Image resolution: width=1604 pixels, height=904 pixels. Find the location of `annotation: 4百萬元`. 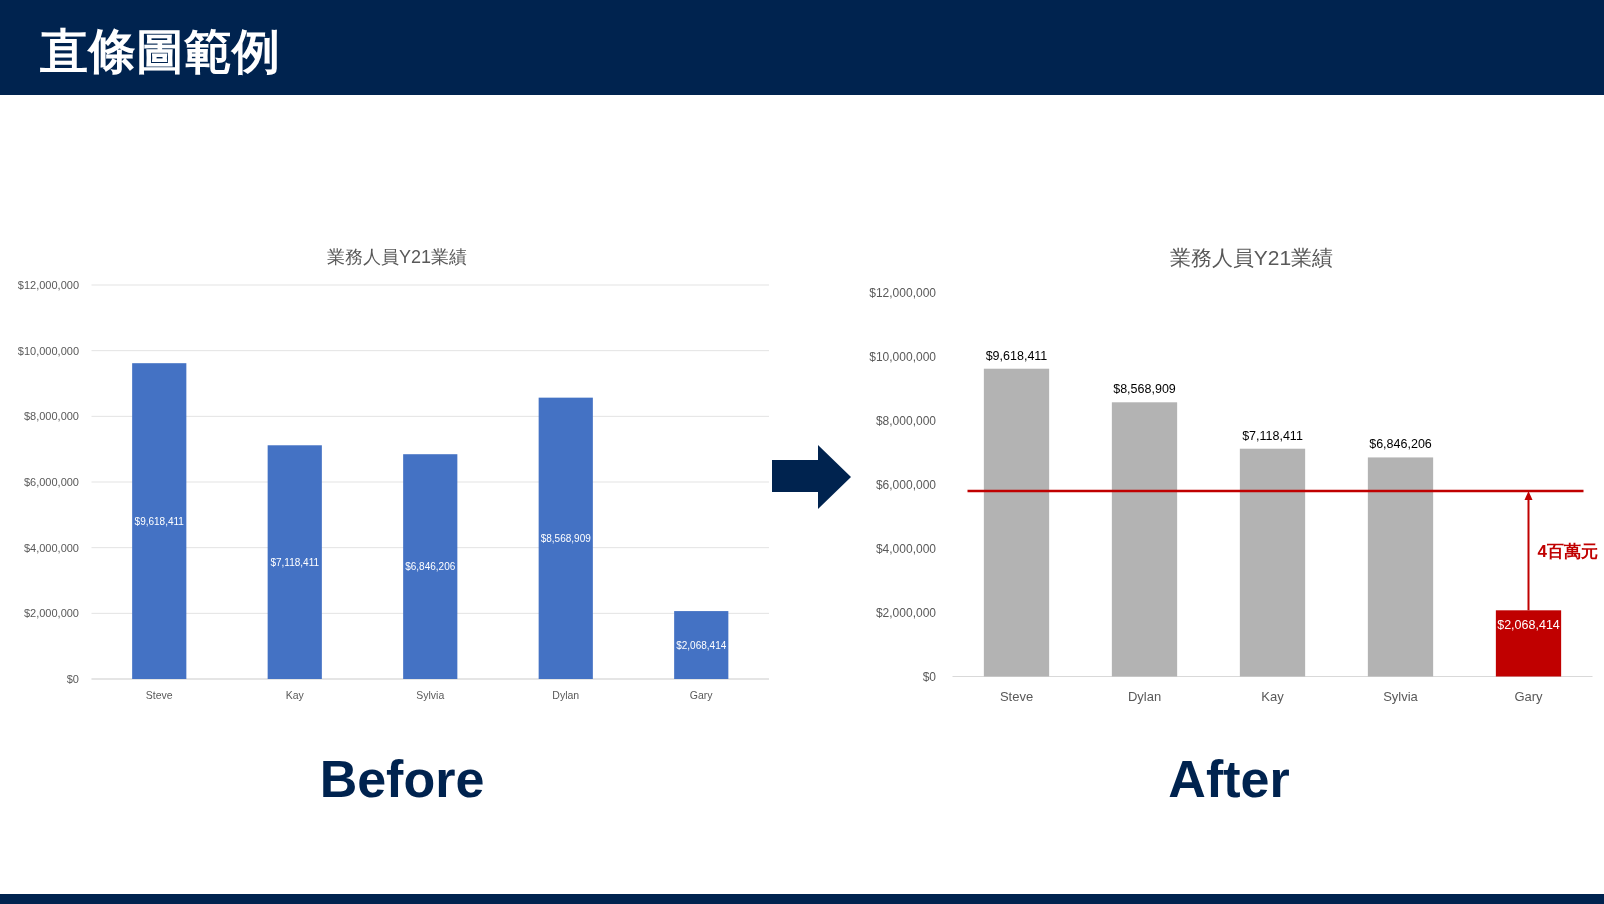

annotation: 4百萬元 is located at coordinates (1567, 551).